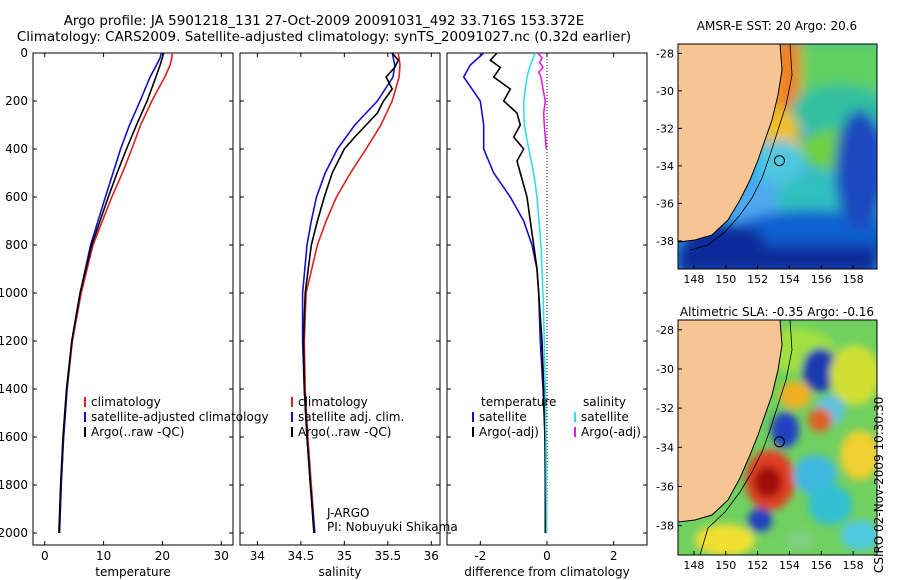  I want to click on sst_map-lat-label: -38, so click(665, 241).